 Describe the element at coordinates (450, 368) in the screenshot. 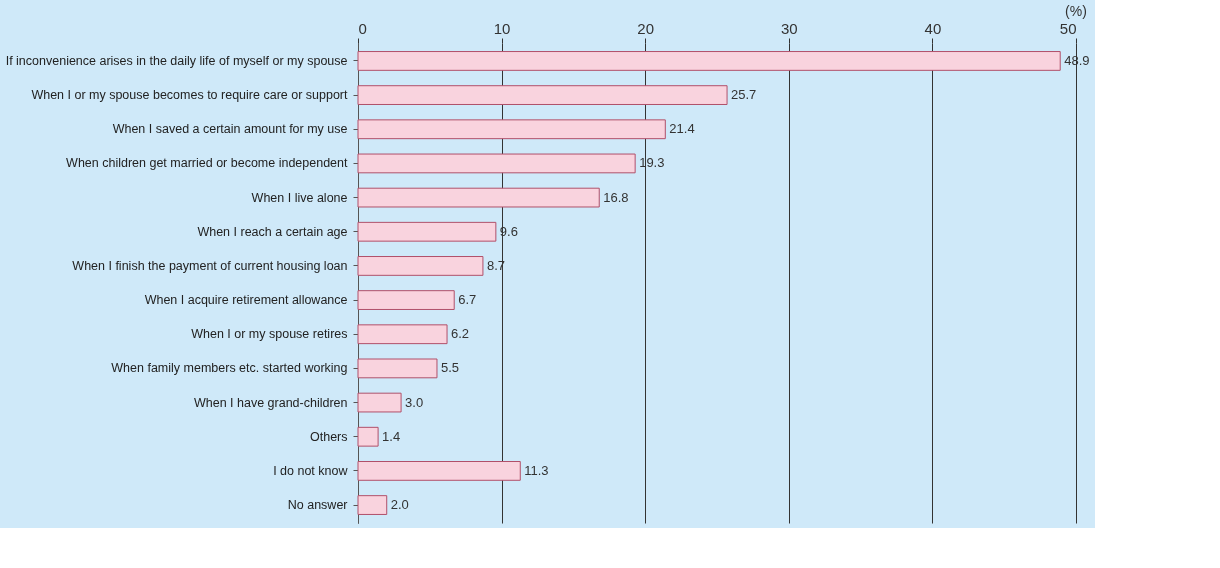

I see `data-label: 5.5` at that location.